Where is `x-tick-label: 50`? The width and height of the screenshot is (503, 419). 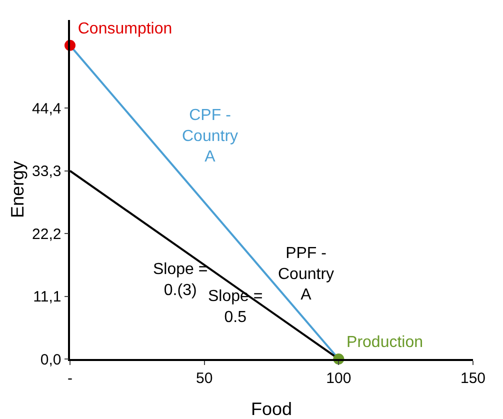
x-tick-label: 50 is located at coordinates (204, 378).